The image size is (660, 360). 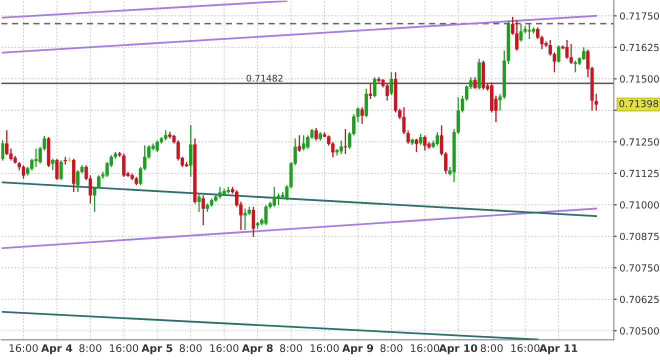 What do you see at coordinates (639, 236) in the screenshot?
I see `y-tick-label: 0.70875` at bounding box center [639, 236].